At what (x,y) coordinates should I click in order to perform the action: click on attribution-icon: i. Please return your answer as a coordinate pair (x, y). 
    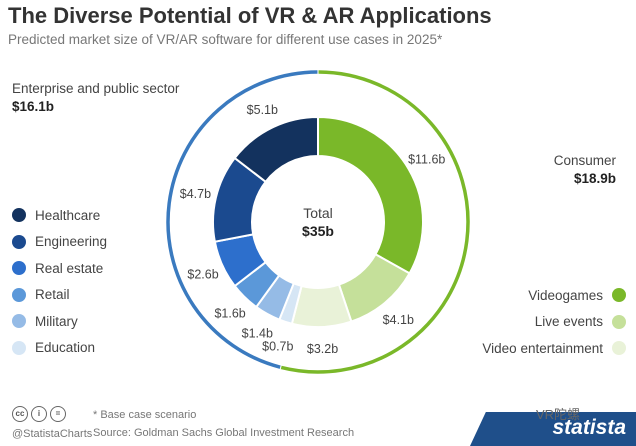
    Looking at the image, I should click on (39, 414).